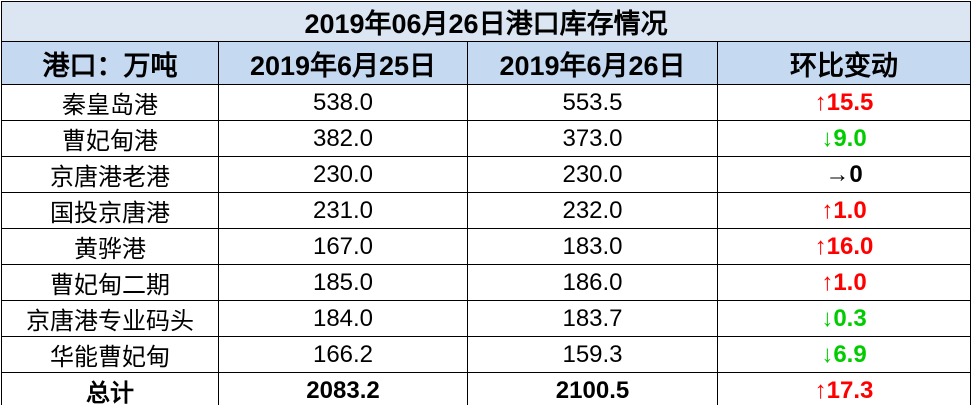  Describe the element at coordinates (592, 102) in the screenshot. I see `cell: 553.5` at that location.